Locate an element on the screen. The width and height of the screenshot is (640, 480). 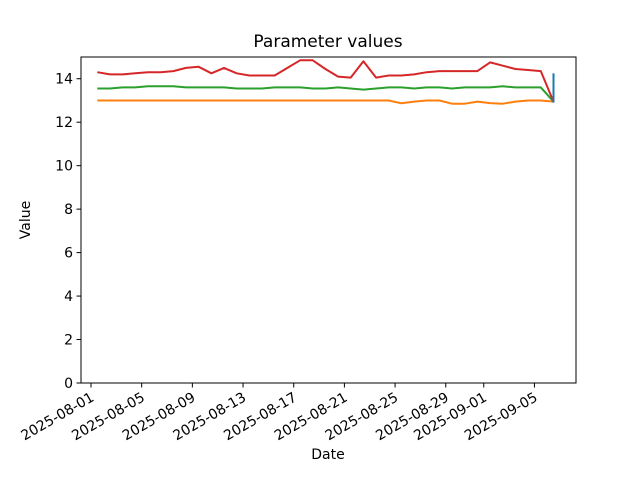
series-line-series-green is located at coordinates (326, 94).